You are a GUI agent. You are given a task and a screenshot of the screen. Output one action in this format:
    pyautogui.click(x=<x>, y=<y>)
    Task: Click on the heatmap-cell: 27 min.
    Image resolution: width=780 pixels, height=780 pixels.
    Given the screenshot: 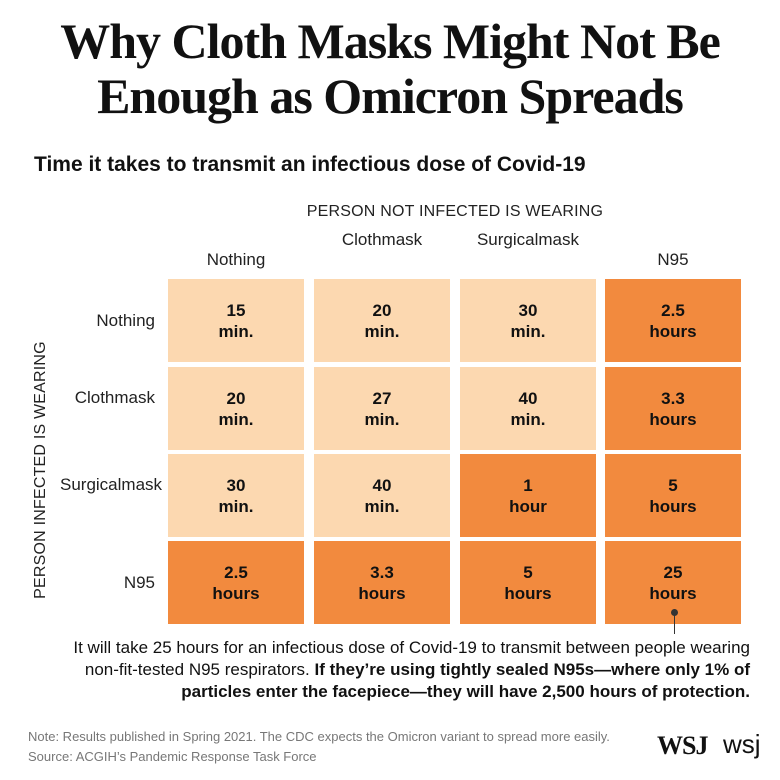 What is the action you would take?
    pyautogui.click(x=382, y=408)
    